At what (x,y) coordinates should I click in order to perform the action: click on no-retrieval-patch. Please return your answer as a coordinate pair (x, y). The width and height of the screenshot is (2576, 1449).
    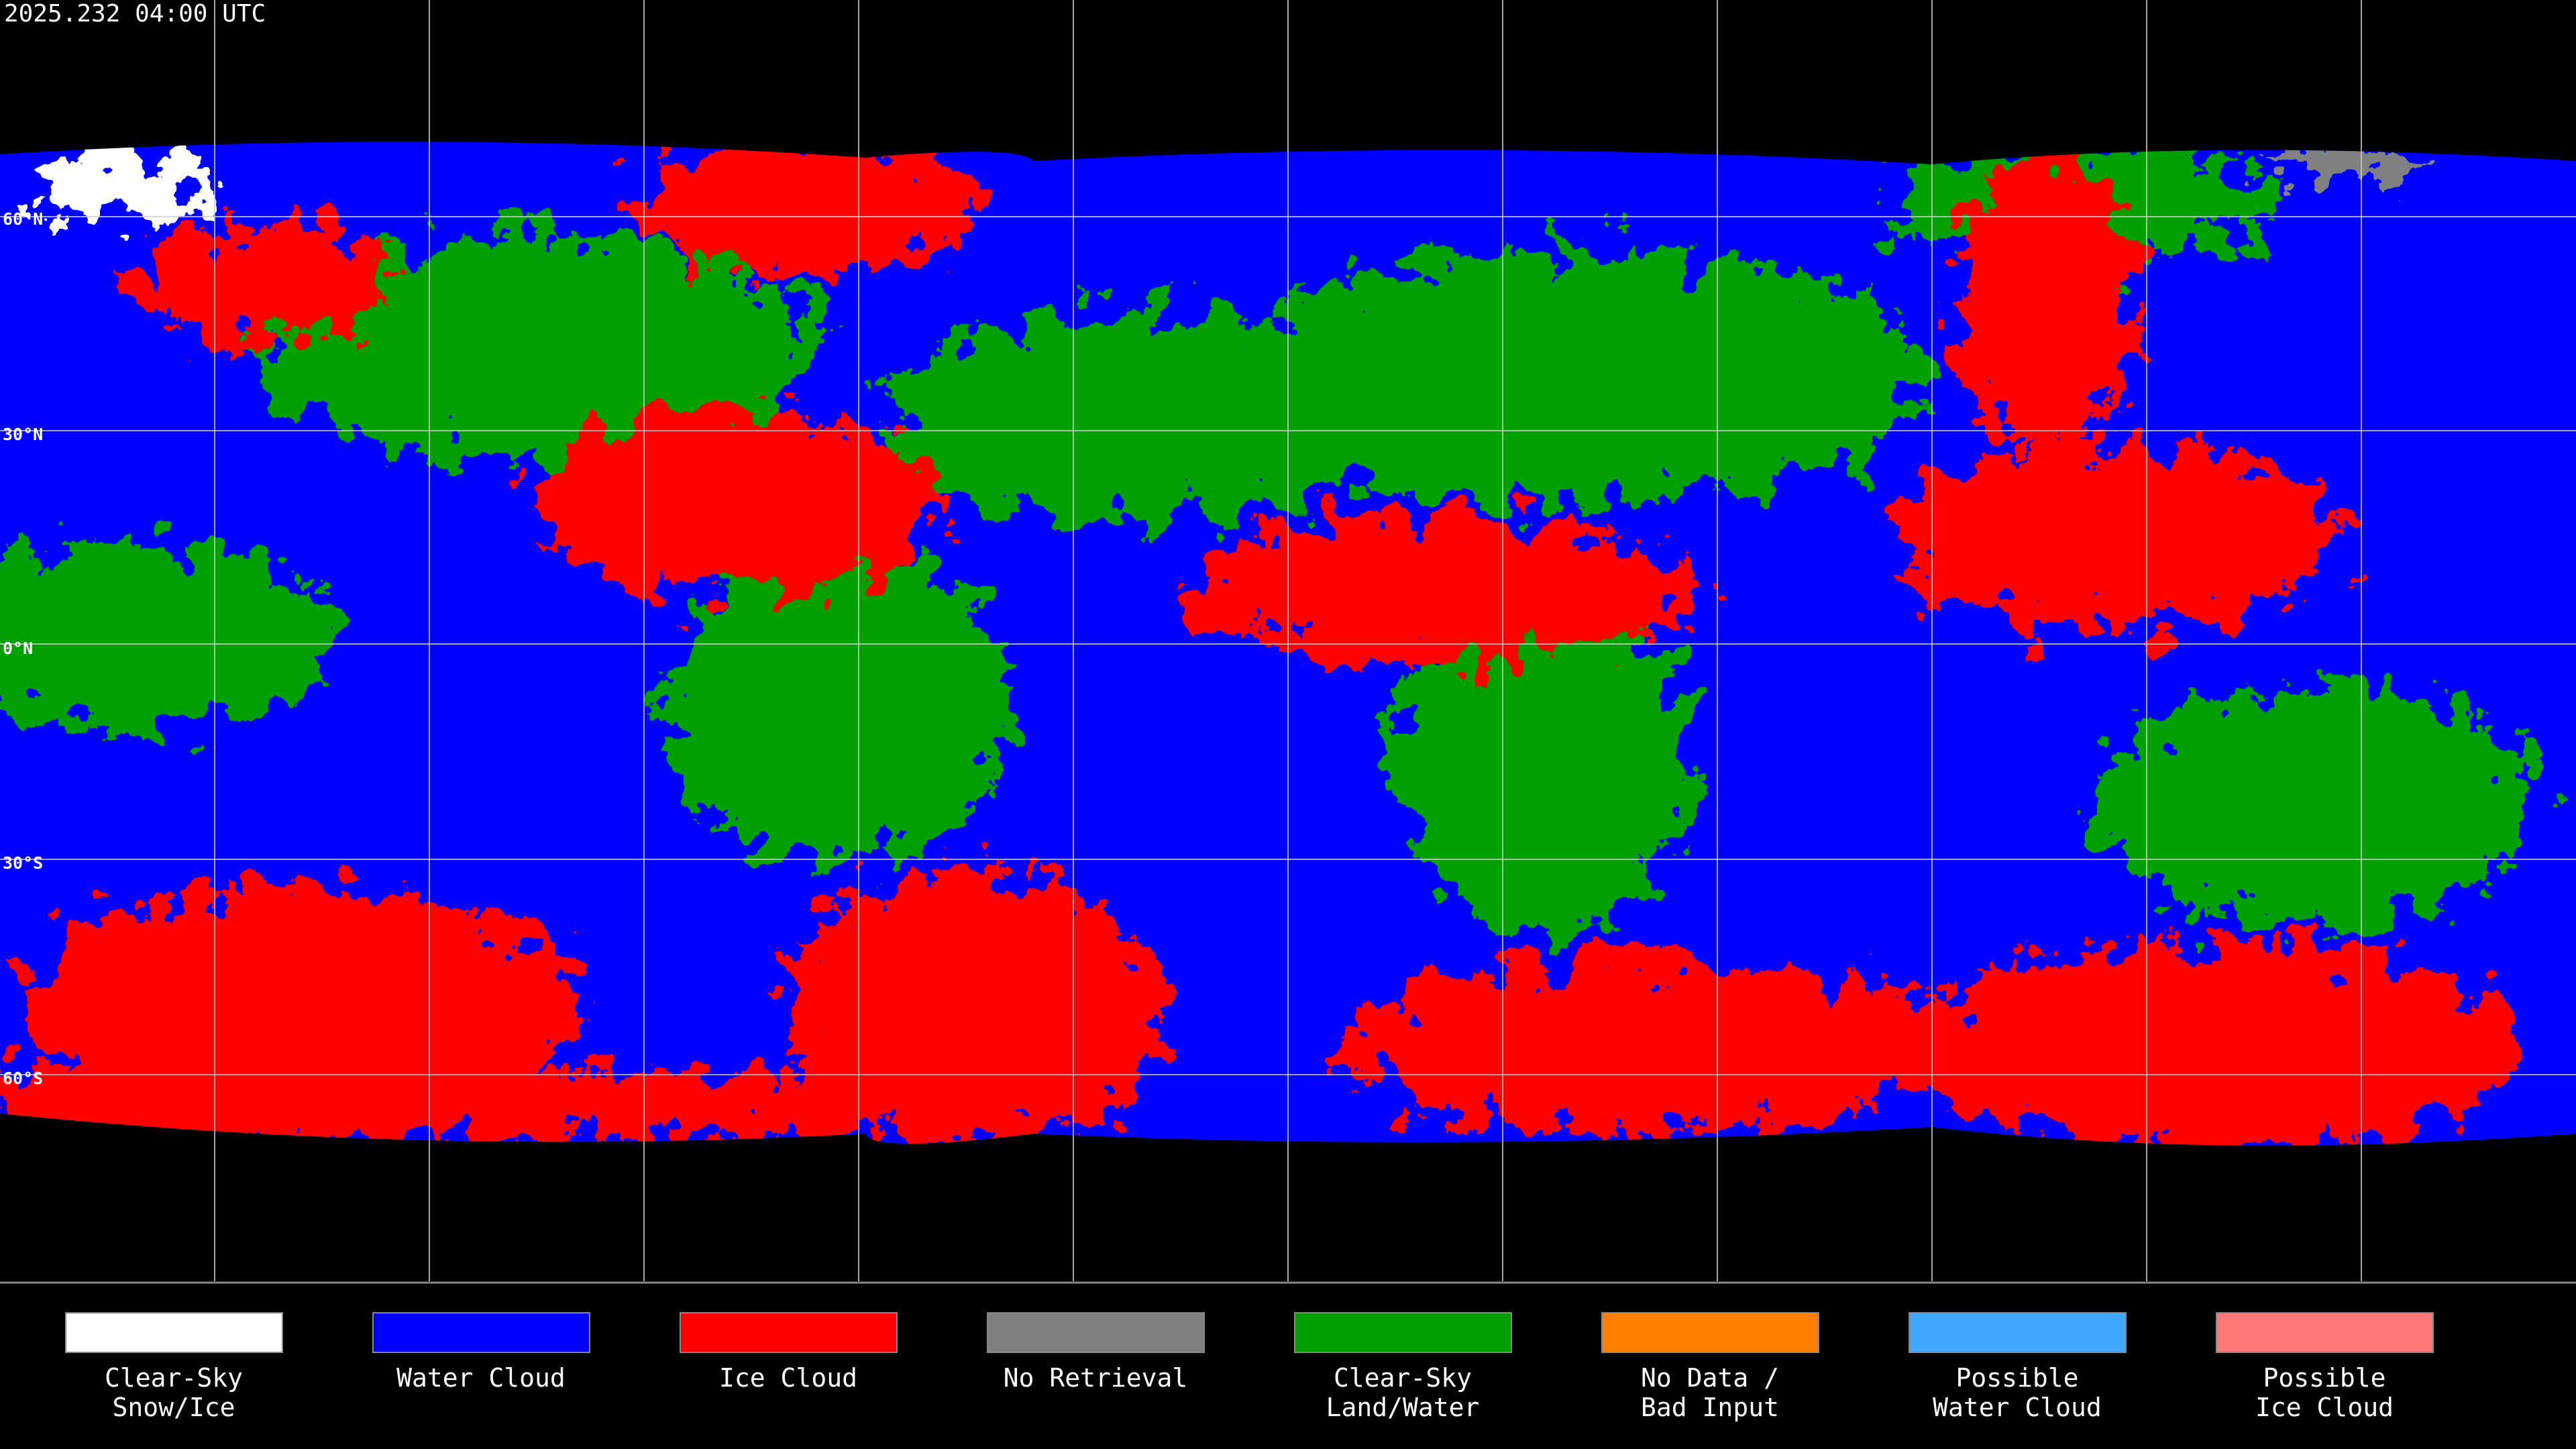
    Looking at the image, I should click on (2347, 161).